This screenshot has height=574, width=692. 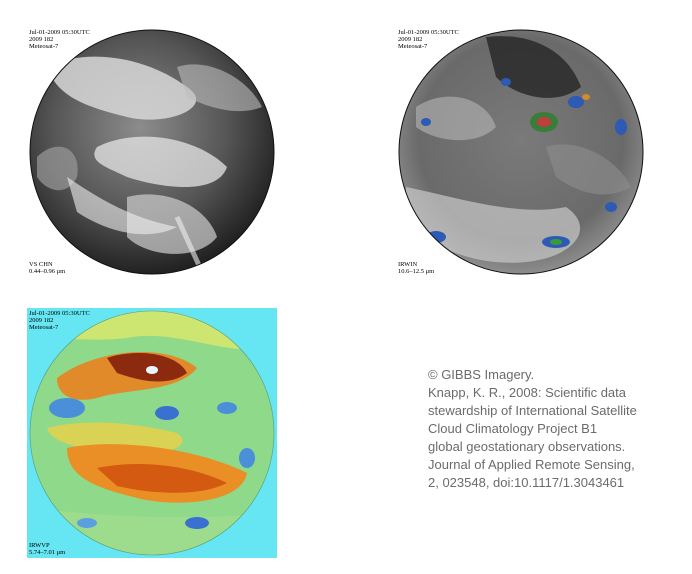 I want to click on band-range: 10.6–12.5 μm, so click(x=416, y=271).